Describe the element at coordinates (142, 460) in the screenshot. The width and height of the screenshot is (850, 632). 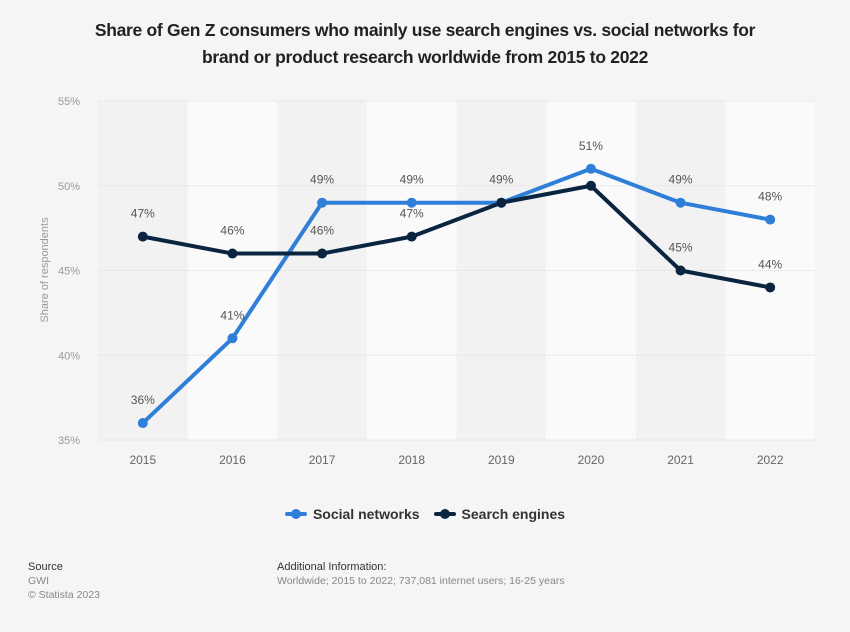
I see `x-tick-label: 2015` at that location.